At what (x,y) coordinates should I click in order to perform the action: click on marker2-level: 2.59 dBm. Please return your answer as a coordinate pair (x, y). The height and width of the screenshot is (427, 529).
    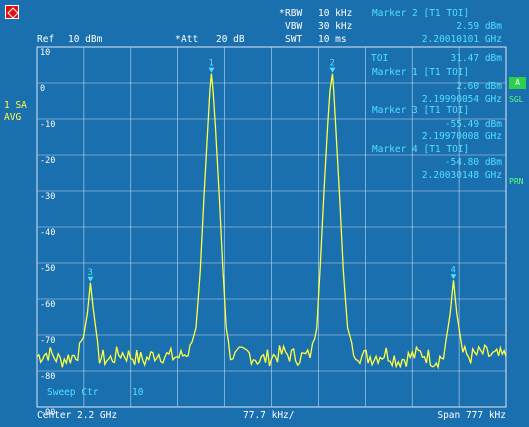
    Looking at the image, I should click on (479, 26).